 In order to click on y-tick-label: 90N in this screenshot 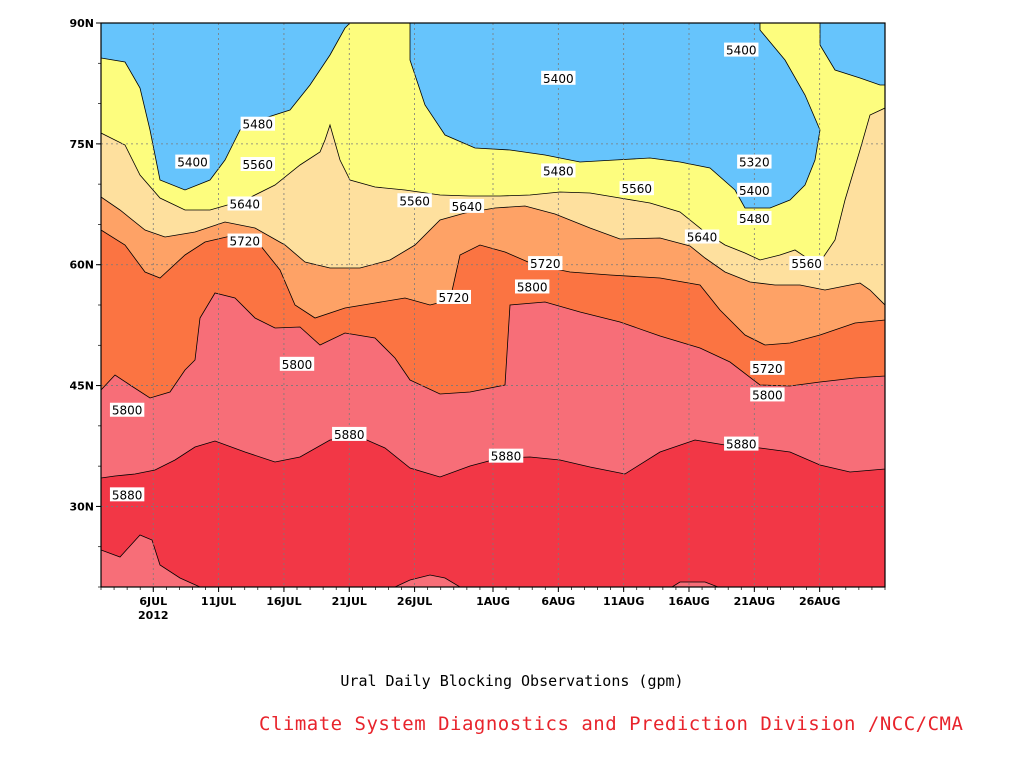, I will do `click(81, 23)`.